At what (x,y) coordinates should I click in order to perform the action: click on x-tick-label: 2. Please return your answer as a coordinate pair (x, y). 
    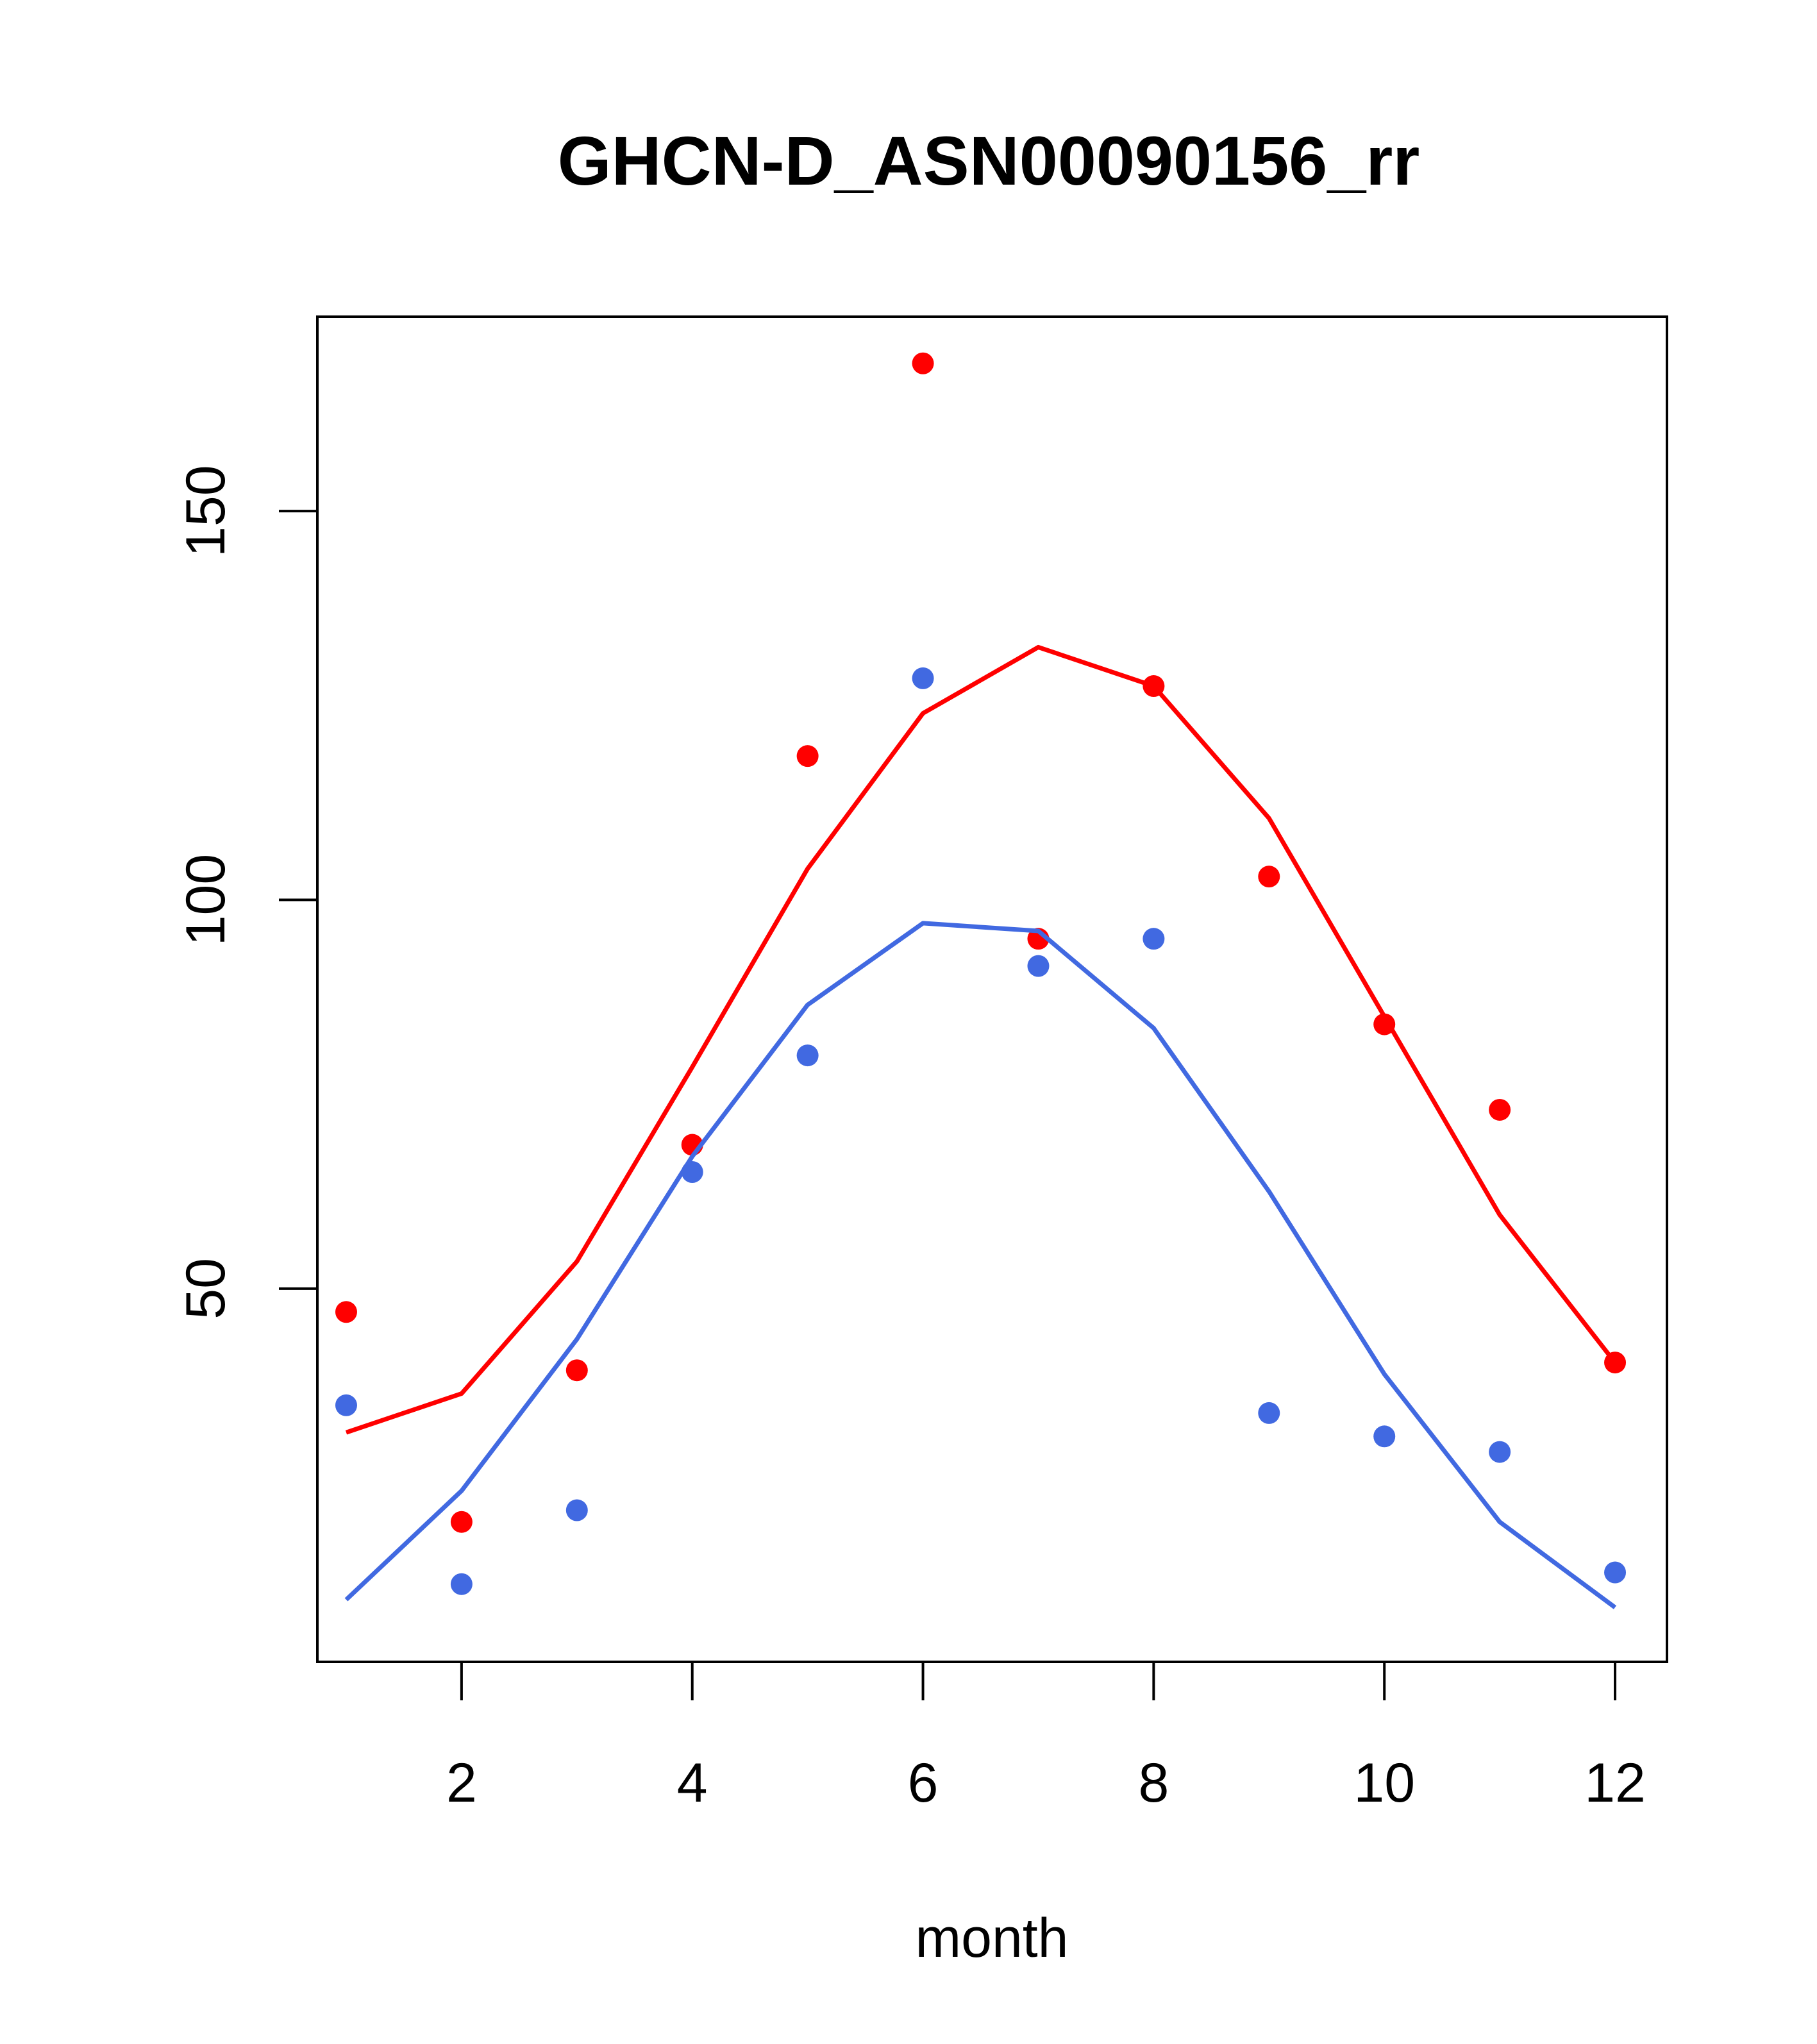
    Looking at the image, I should click on (461, 1783).